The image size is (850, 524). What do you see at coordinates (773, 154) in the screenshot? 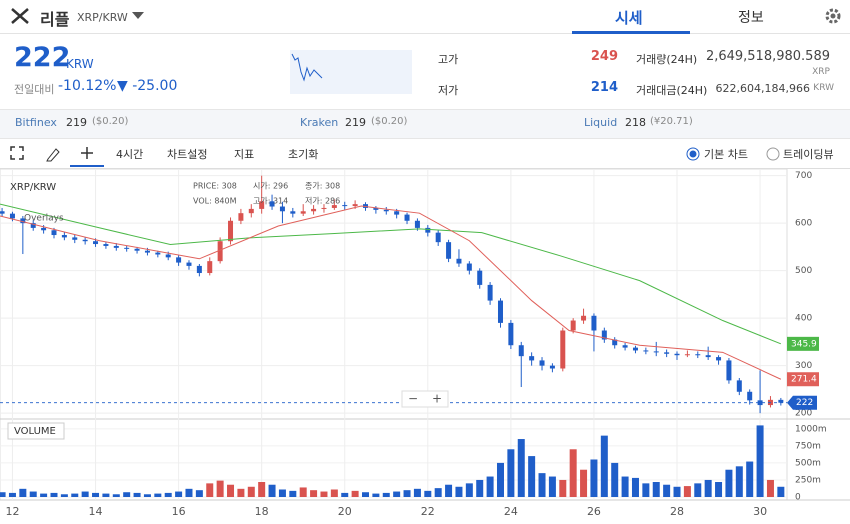
I see `radio-off` at bounding box center [773, 154].